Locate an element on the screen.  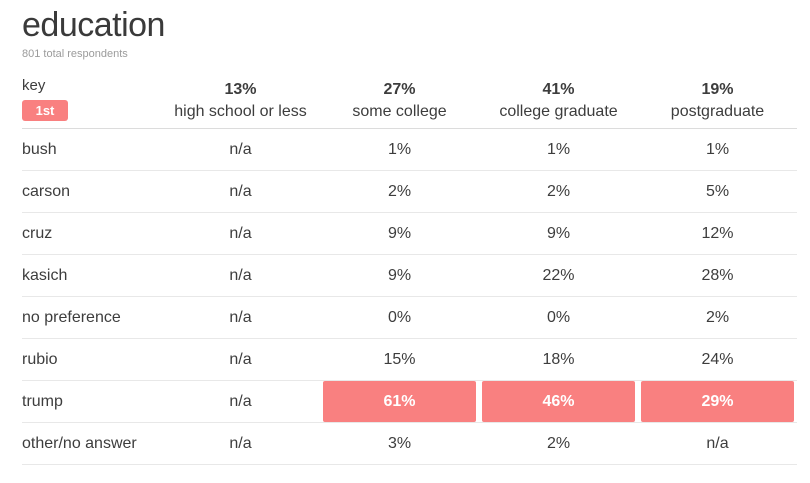
respondents-count: 801 total respondents is located at coordinates (75, 54).